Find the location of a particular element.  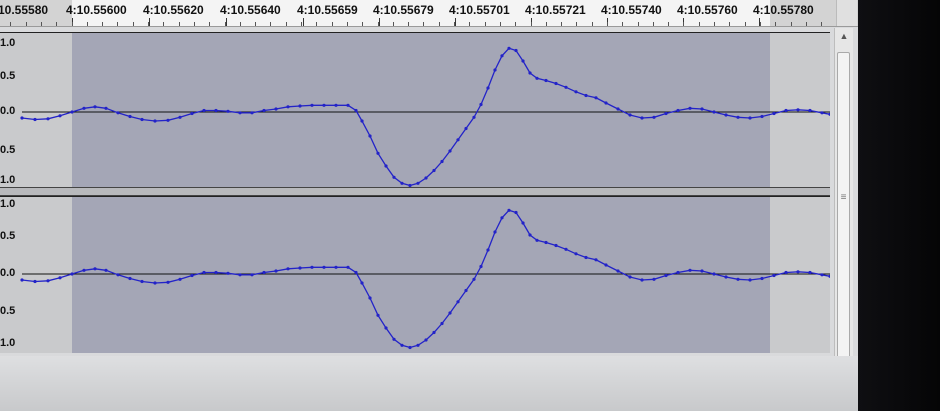

scroll-up-arrow-icon: ▲ is located at coordinates (844, 36).